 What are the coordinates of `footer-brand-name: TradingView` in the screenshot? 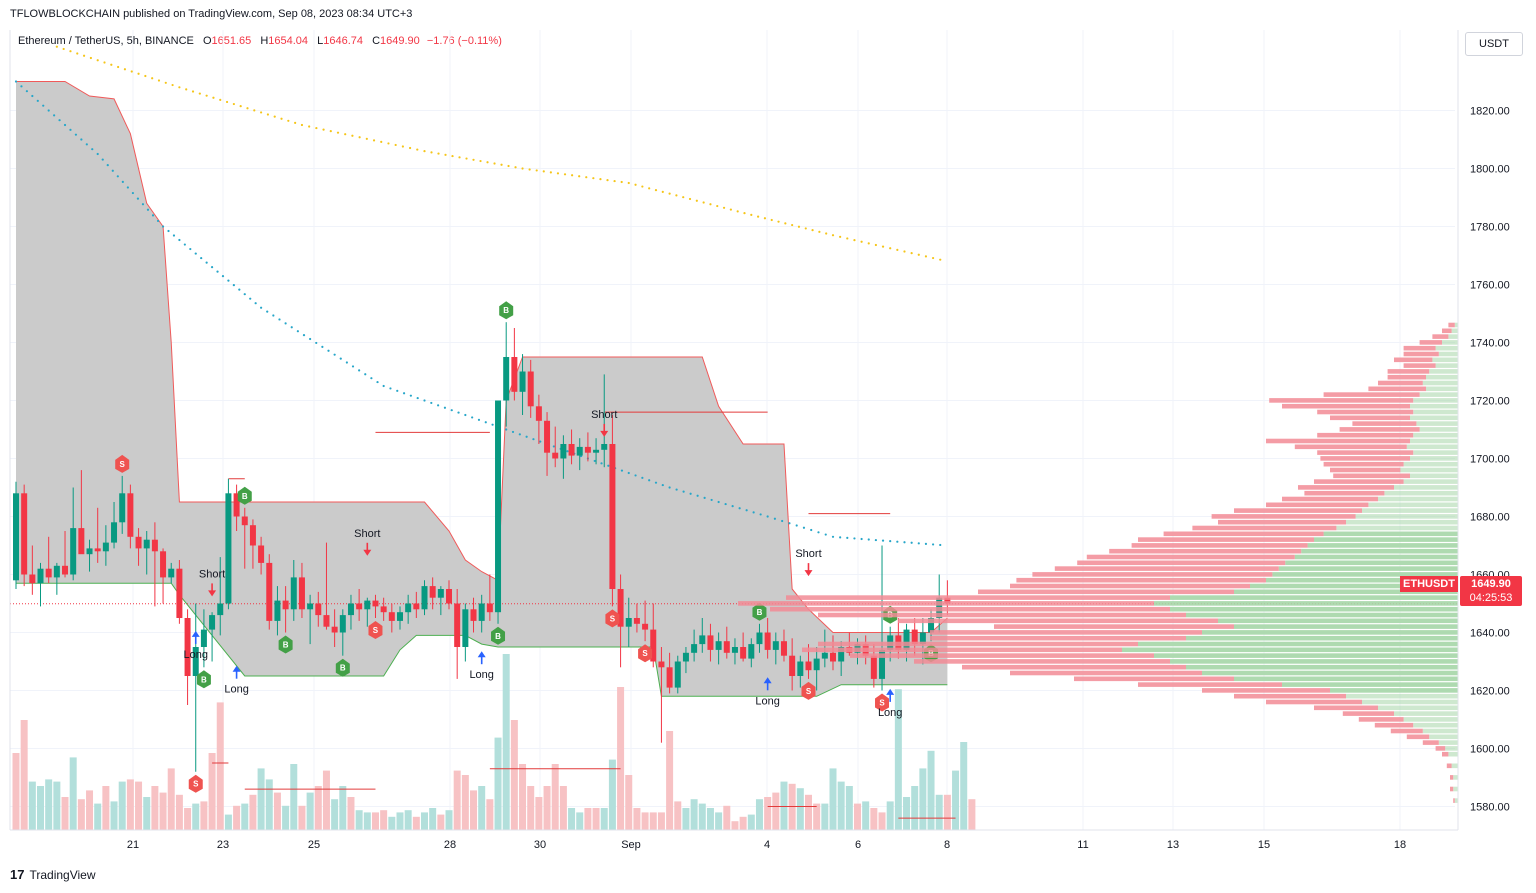 It's located at (62, 874).